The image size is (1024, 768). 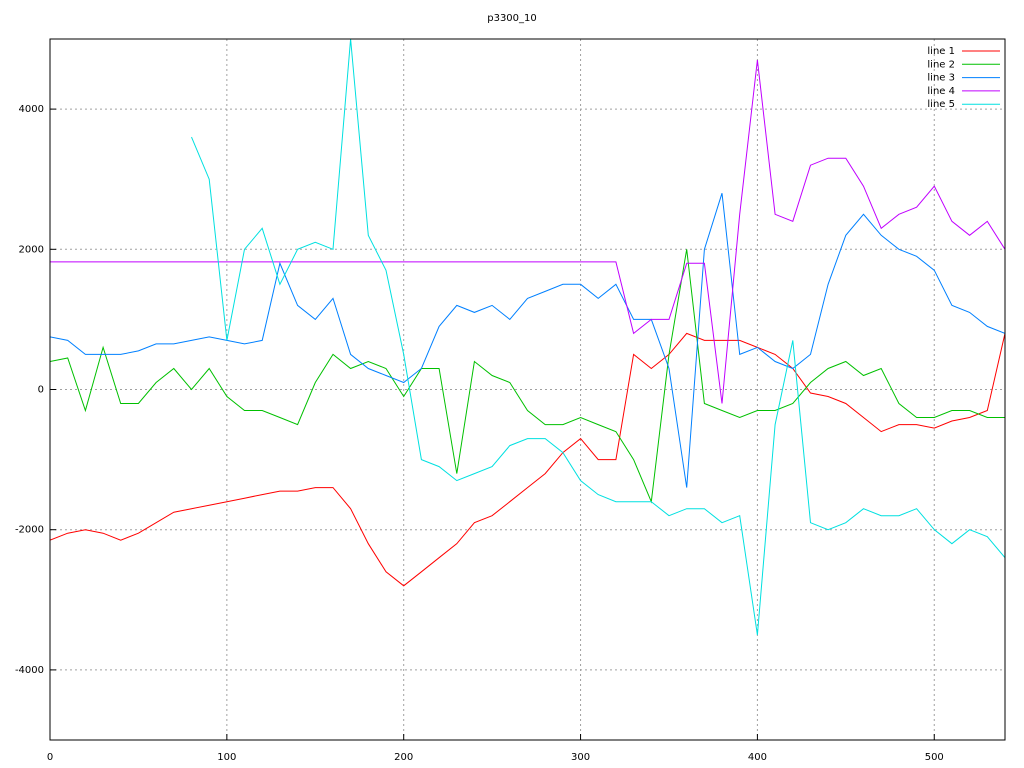 What do you see at coordinates (31, 109) in the screenshot?
I see `y-tick-label: 4000` at bounding box center [31, 109].